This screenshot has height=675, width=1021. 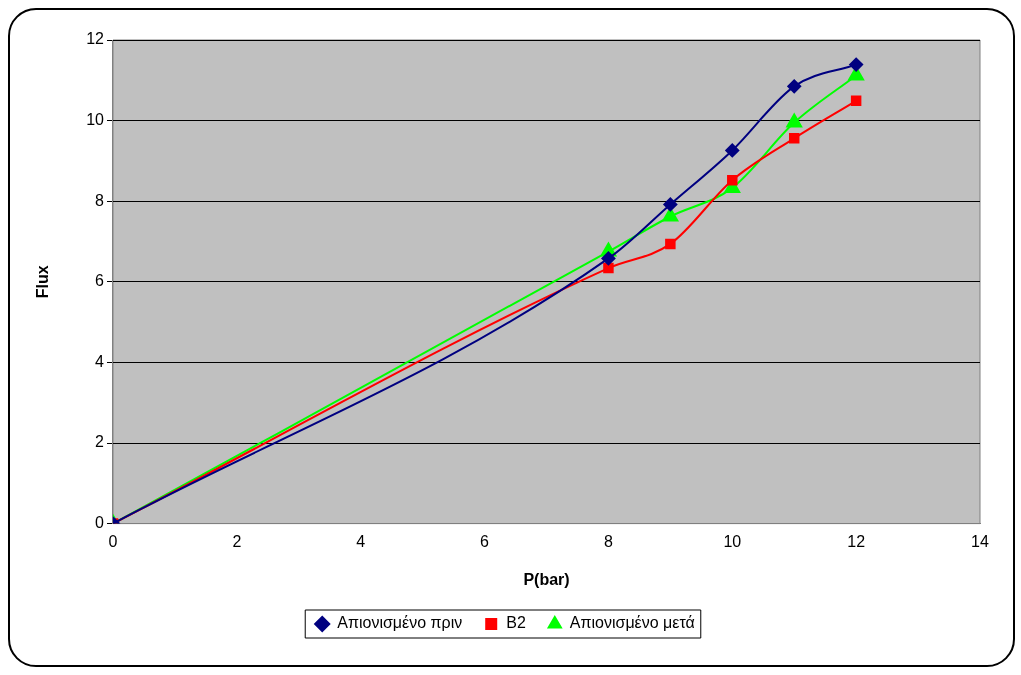 I want to click on y-tick-label: 10, so click(x=95, y=120).